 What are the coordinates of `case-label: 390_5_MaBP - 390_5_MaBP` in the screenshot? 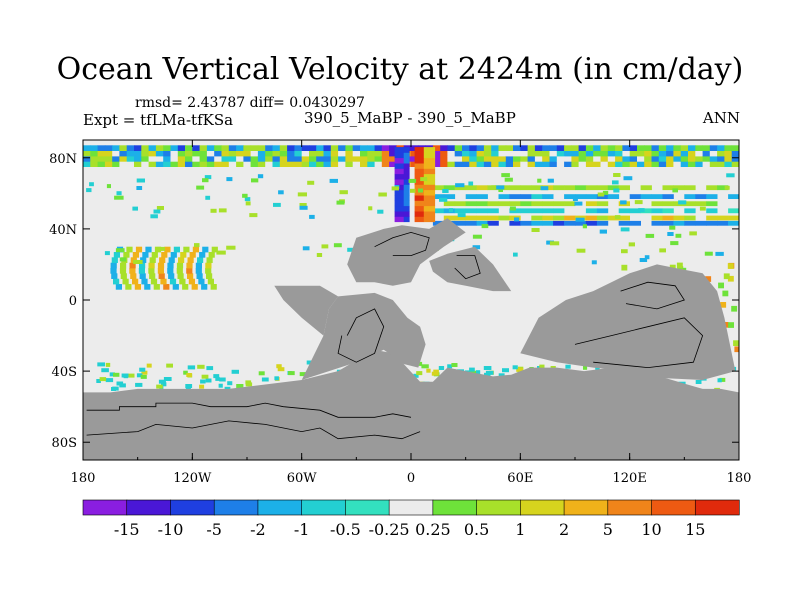 It's located at (410, 118).